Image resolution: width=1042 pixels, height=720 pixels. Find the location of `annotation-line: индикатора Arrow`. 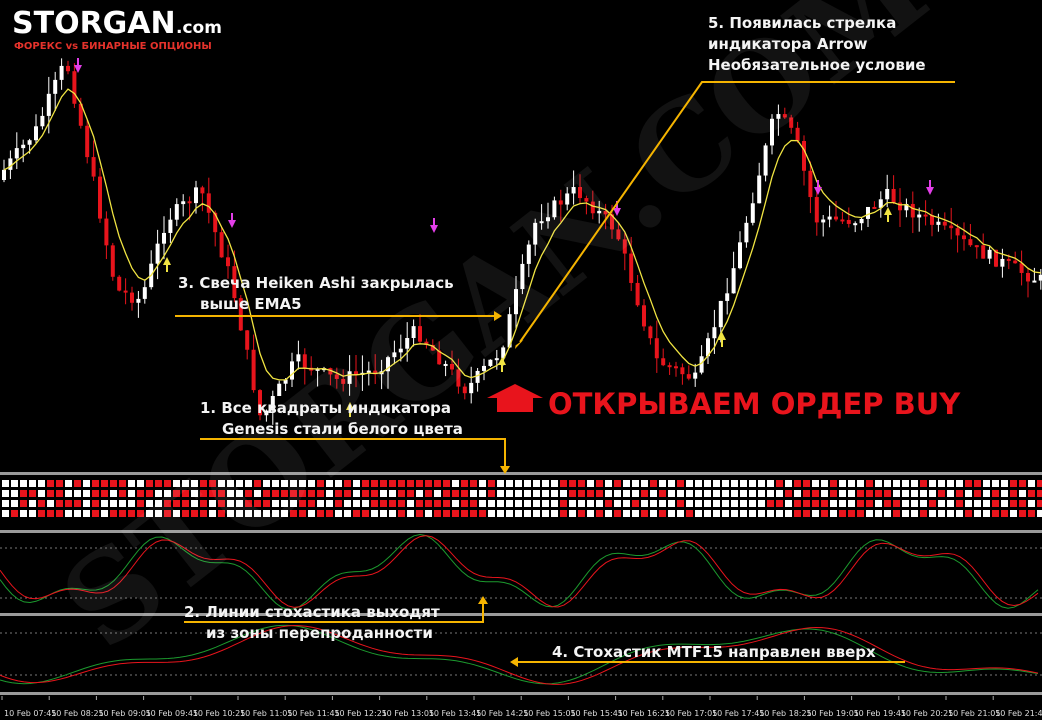

annotation-line: индикатора Arrow is located at coordinates (788, 44).